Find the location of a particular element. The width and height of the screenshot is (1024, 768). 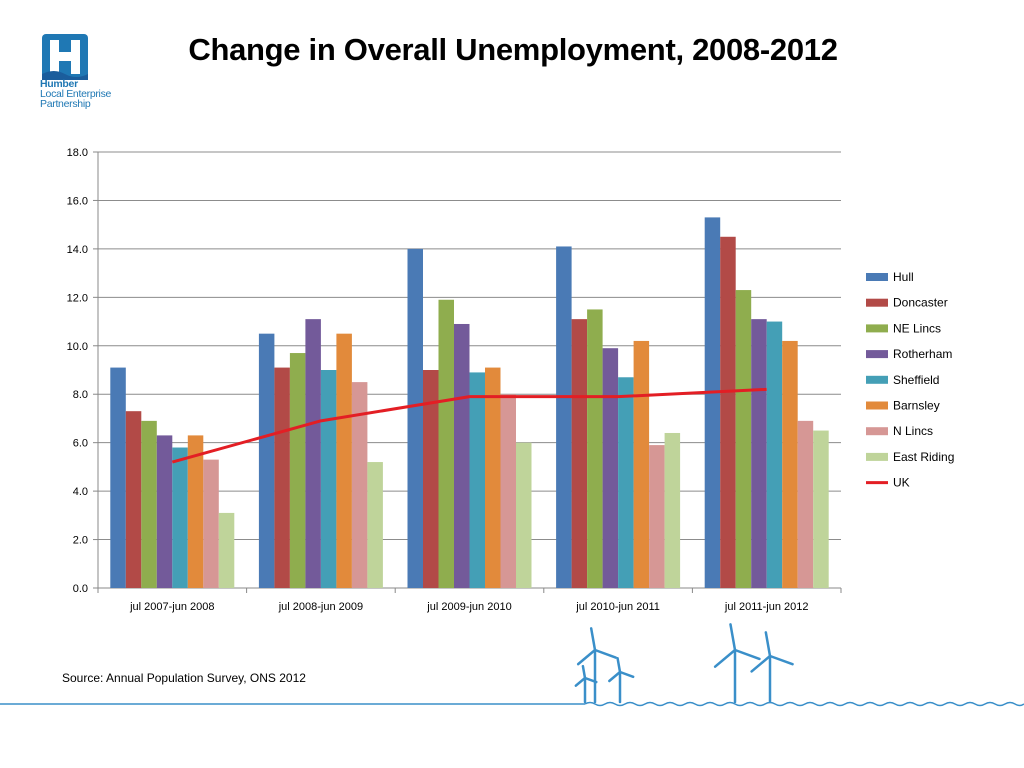

y-tick-label: 12.0 is located at coordinates (77, 298).